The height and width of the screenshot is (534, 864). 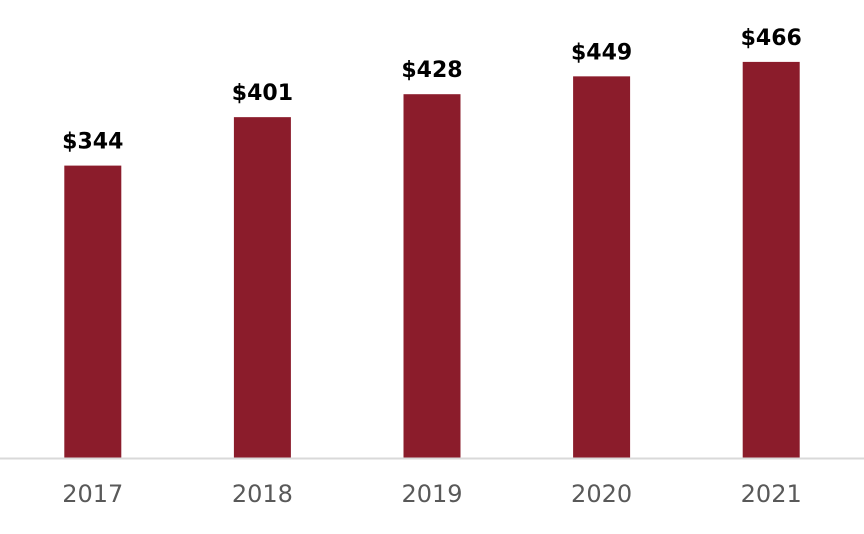 I want to click on x-tick-label-2020: 2020, so click(x=601, y=494).